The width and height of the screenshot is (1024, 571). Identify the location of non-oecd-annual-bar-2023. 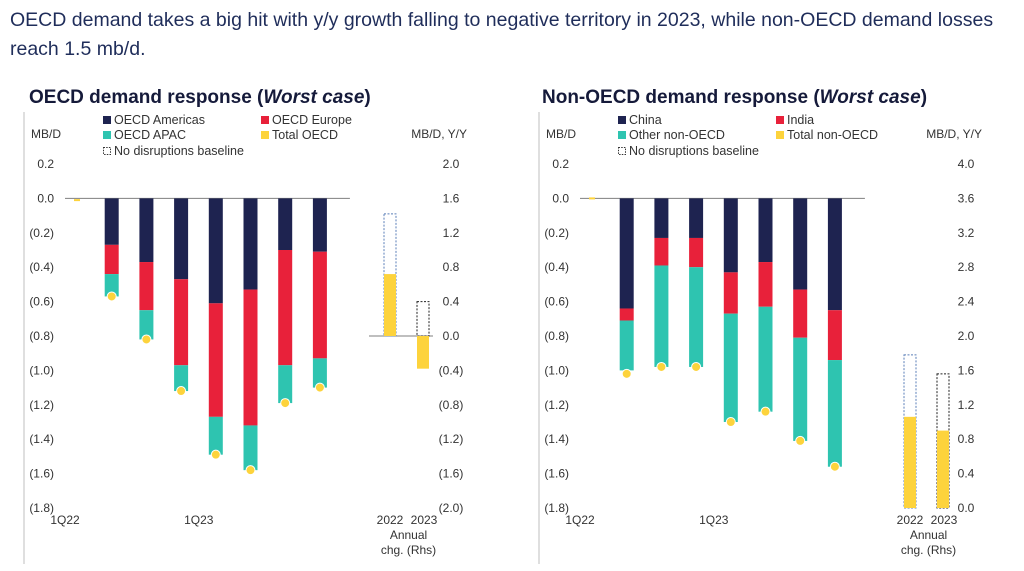
(943, 469).